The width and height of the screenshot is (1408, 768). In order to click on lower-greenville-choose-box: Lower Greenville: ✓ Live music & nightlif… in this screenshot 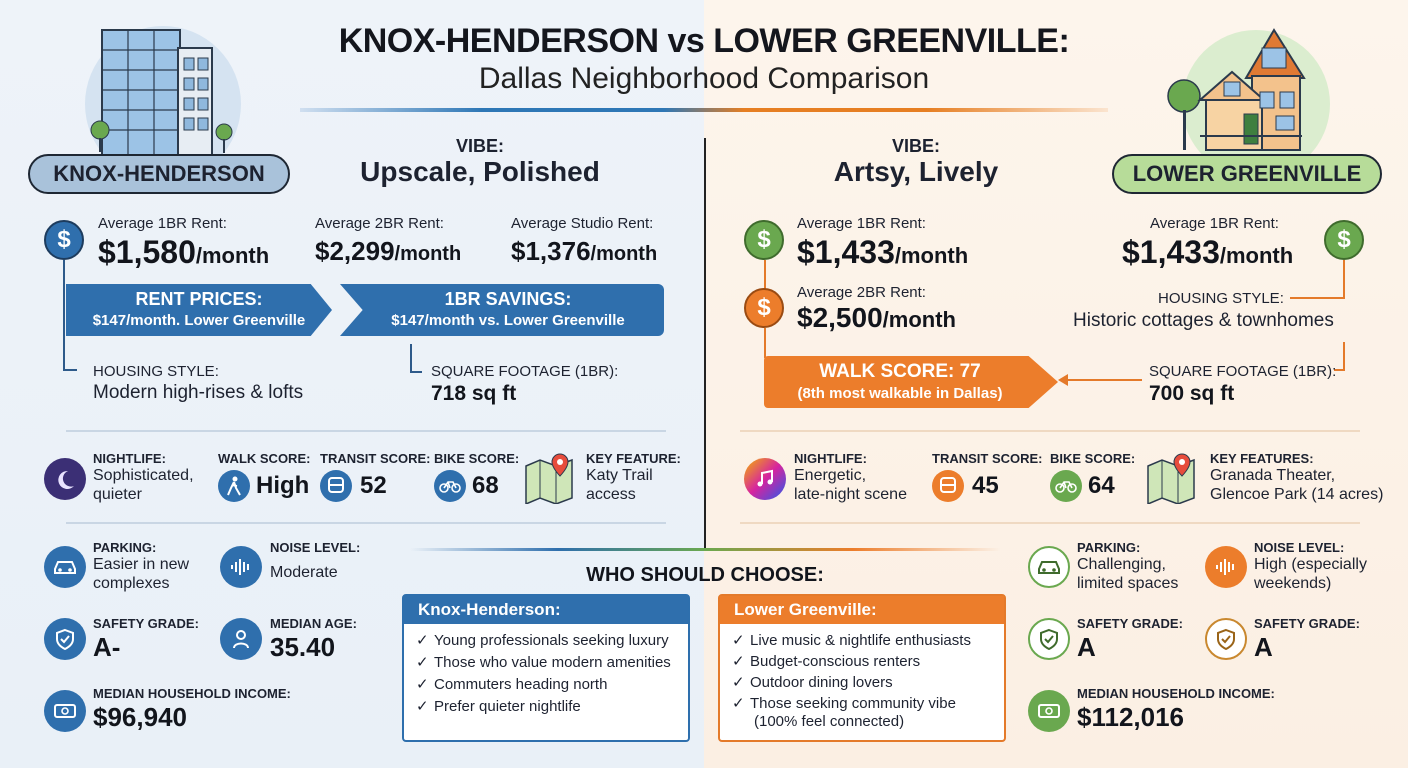, I will do `click(862, 668)`.